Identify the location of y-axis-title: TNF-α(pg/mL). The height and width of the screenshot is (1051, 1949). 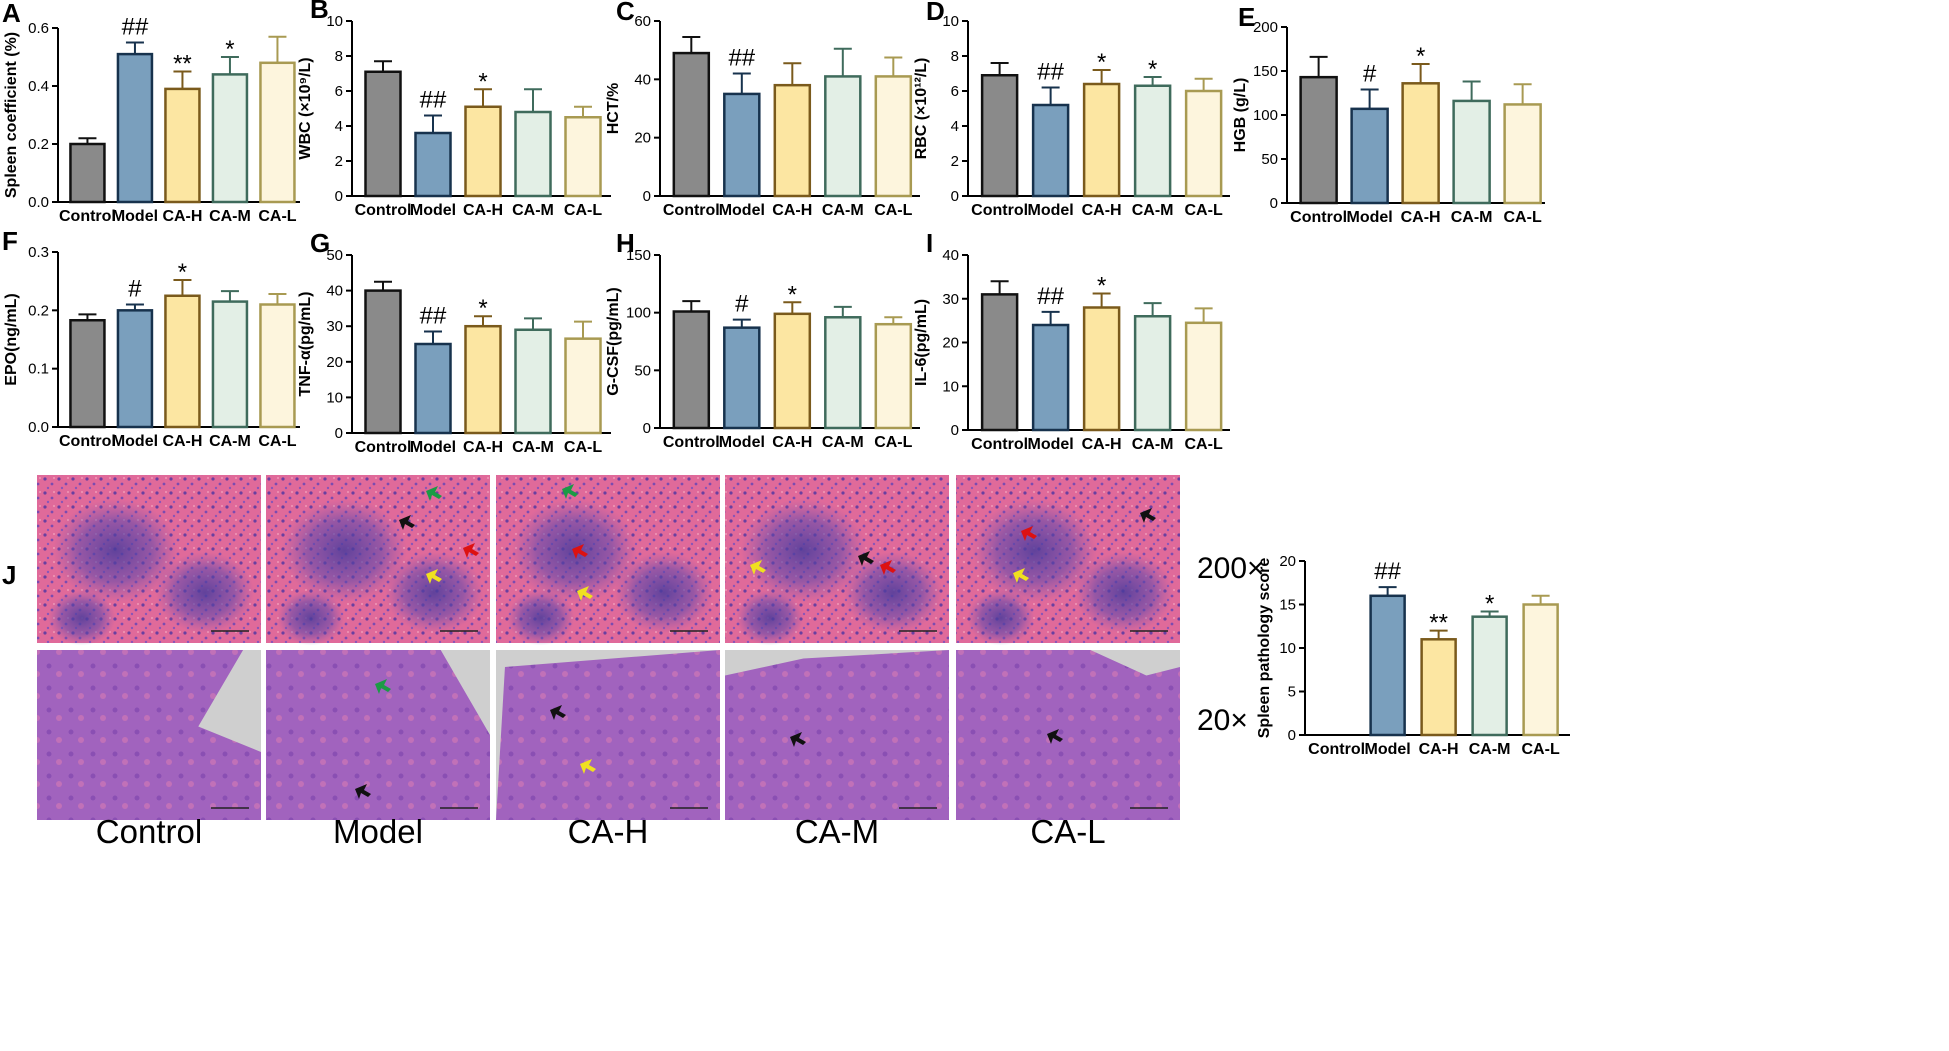
(305, 344).